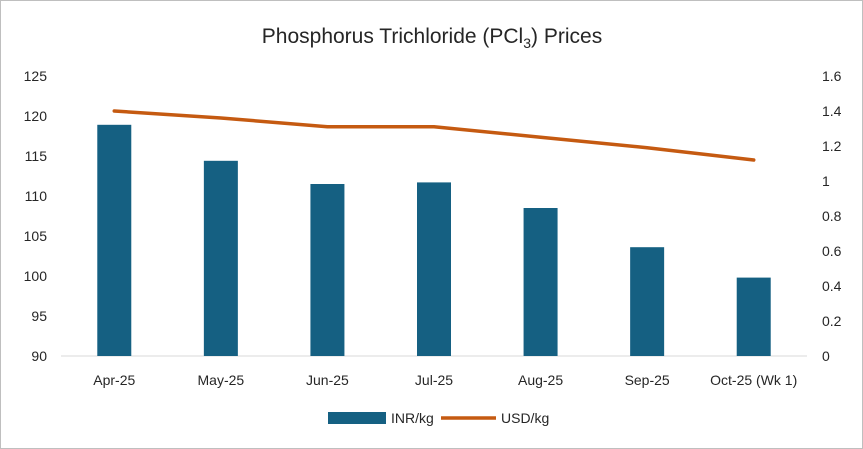 This screenshot has width=863, height=449. What do you see at coordinates (39, 316) in the screenshot?
I see `y-left-tick-label: 95` at bounding box center [39, 316].